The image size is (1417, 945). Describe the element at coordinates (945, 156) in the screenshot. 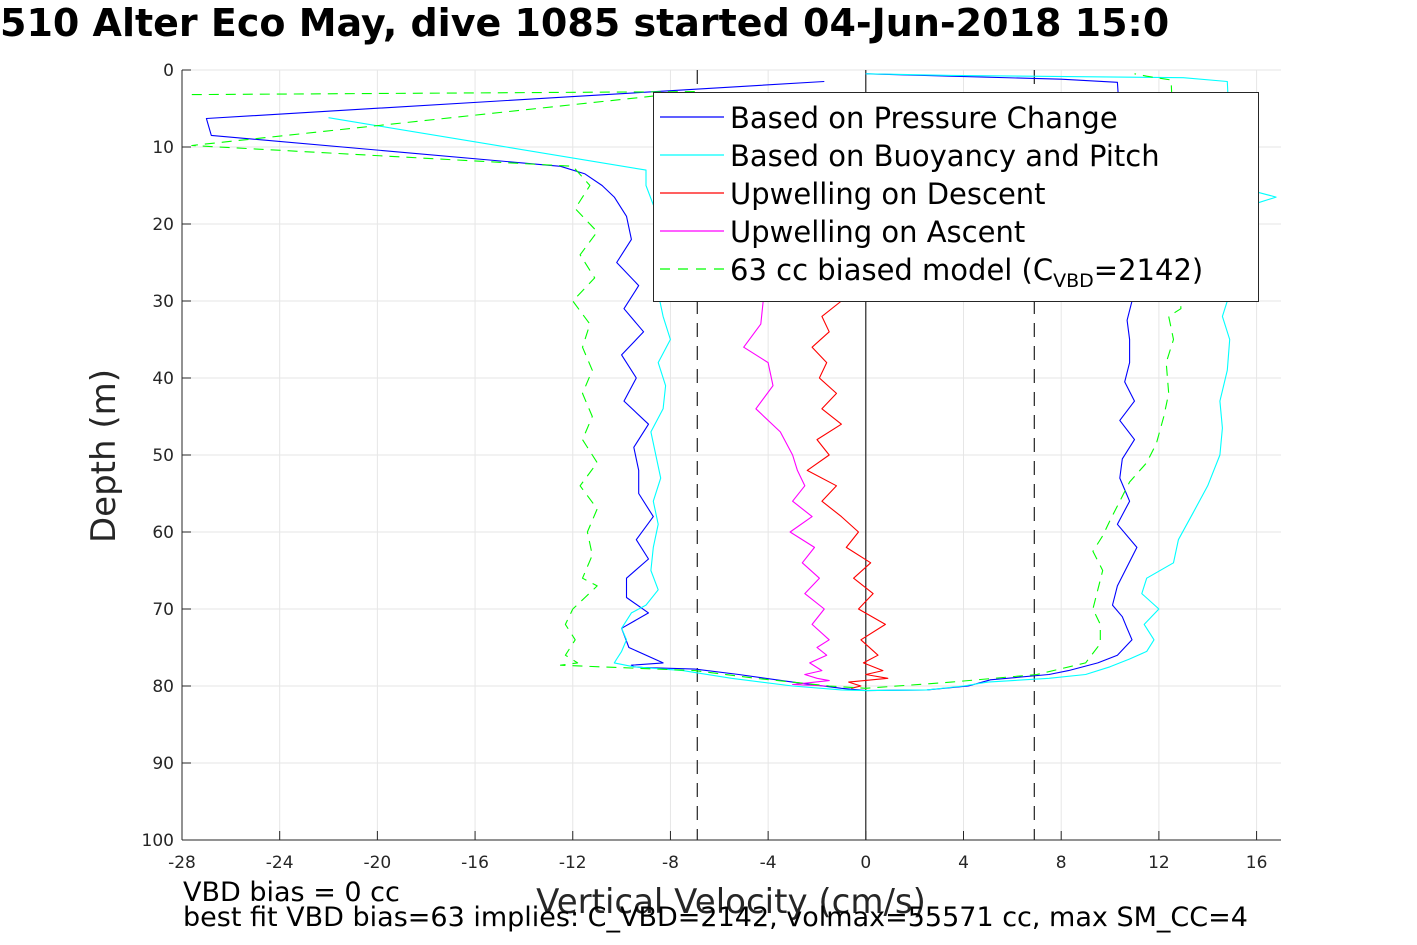

I see `legend-label: Based on Buoyancy and Pitch` at that location.